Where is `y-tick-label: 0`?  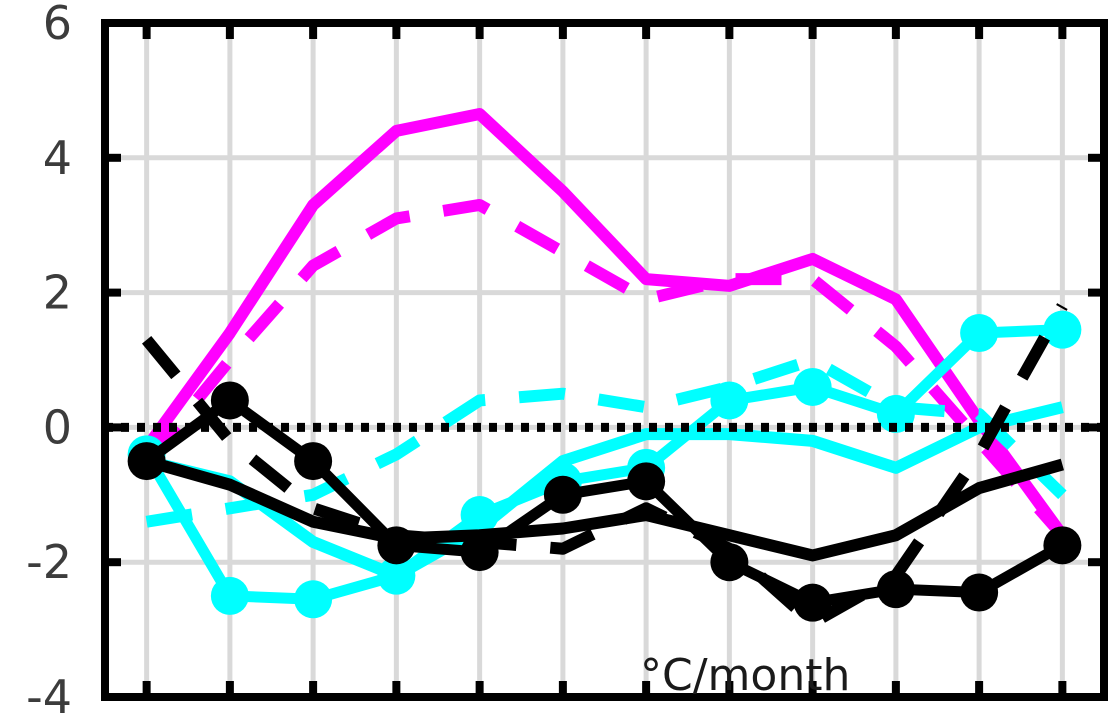
y-tick-label: 0 is located at coordinates (57, 427).